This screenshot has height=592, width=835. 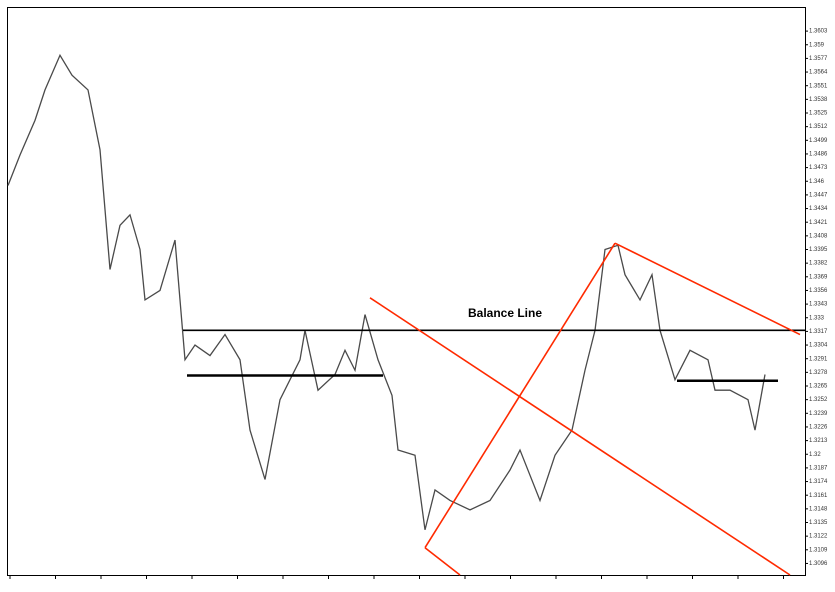 What do you see at coordinates (818, 441) in the screenshot?
I see `y-tick-label: 1.3213` at bounding box center [818, 441].